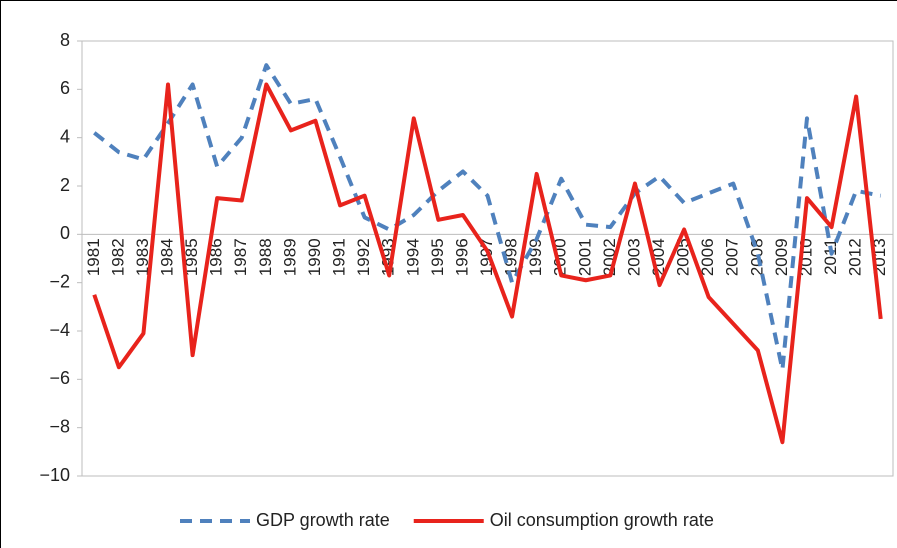 Image resolution: width=897 pixels, height=548 pixels. What do you see at coordinates (584, 257) in the screenshot?
I see `x-tick-label: 2001` at bounding box center [584, 257].